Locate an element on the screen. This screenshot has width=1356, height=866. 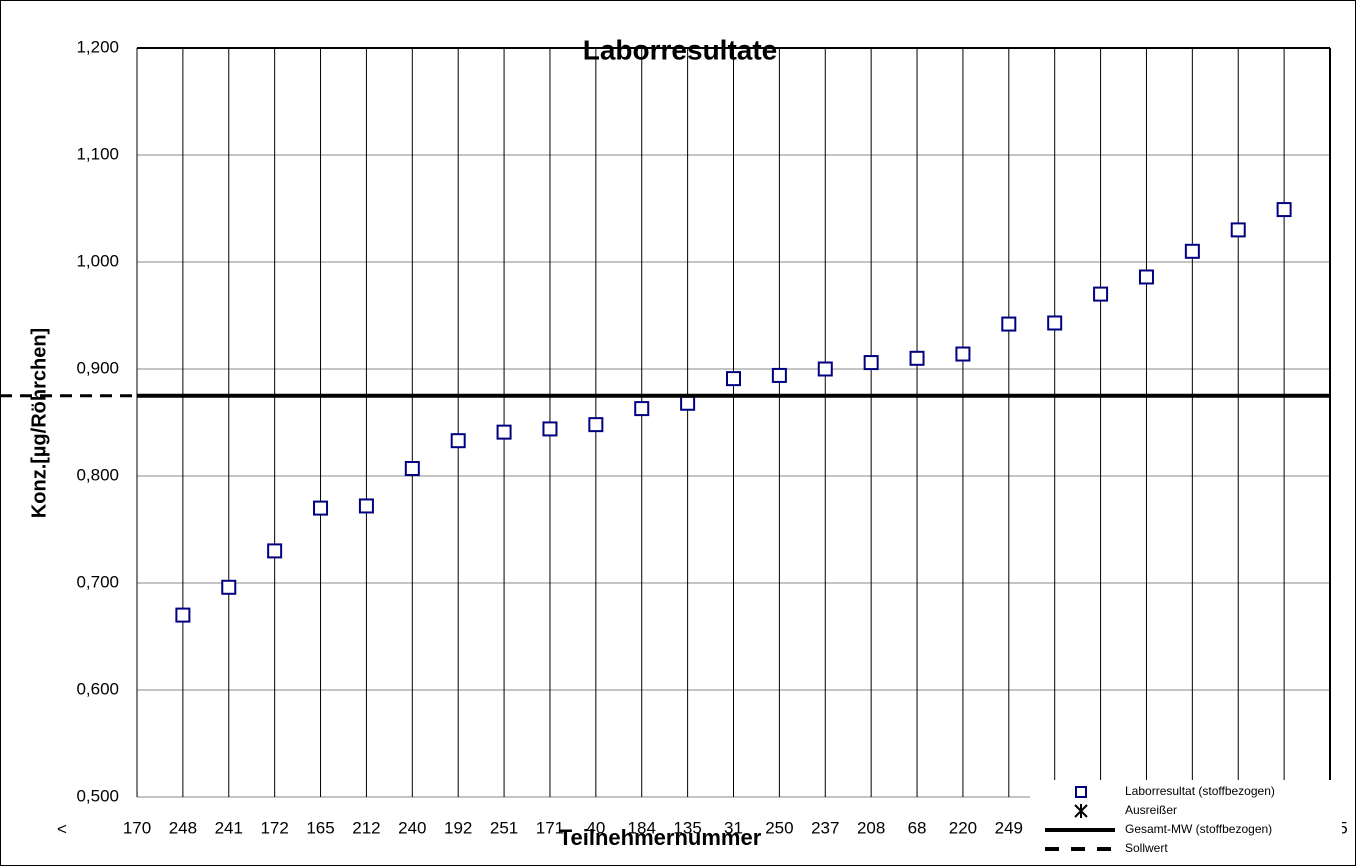
x-tick-label: 165 is located at coordinates (320, 827).